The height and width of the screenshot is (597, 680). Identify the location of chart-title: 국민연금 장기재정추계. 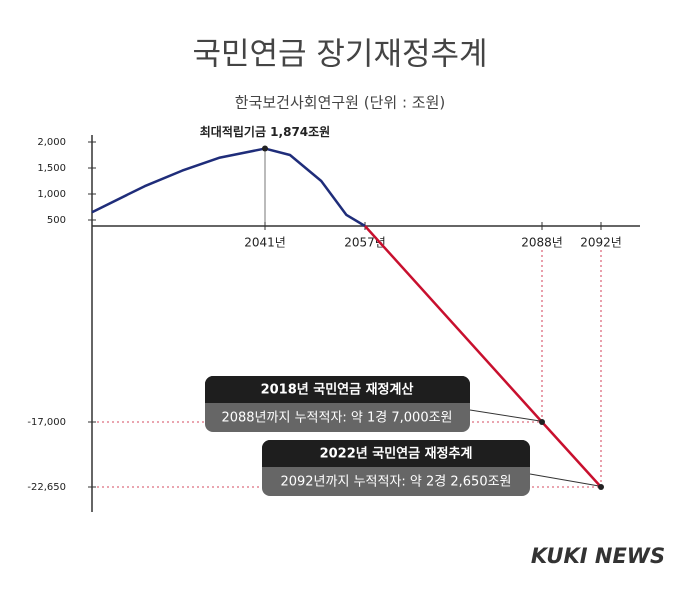
(339, 55).